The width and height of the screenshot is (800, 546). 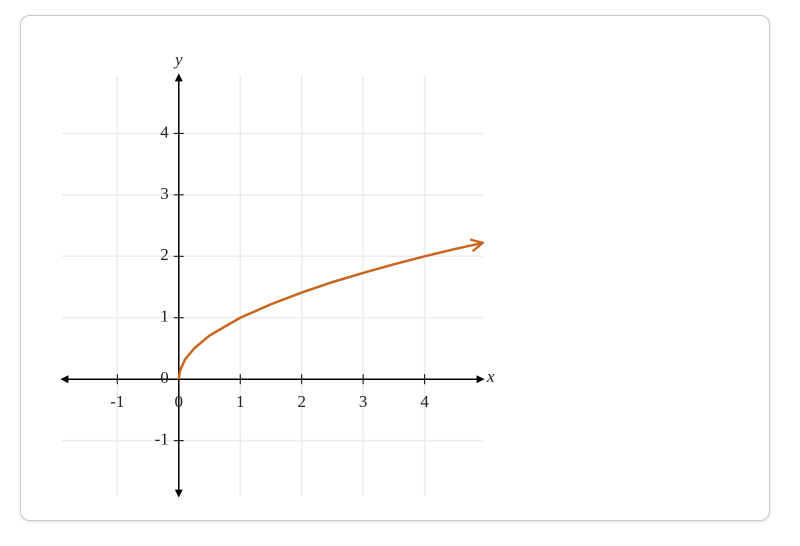 What do you see at coordinates (490, 376) in the screenshot?
I see `x-axis-label: x` at bounding box center [490, 376].